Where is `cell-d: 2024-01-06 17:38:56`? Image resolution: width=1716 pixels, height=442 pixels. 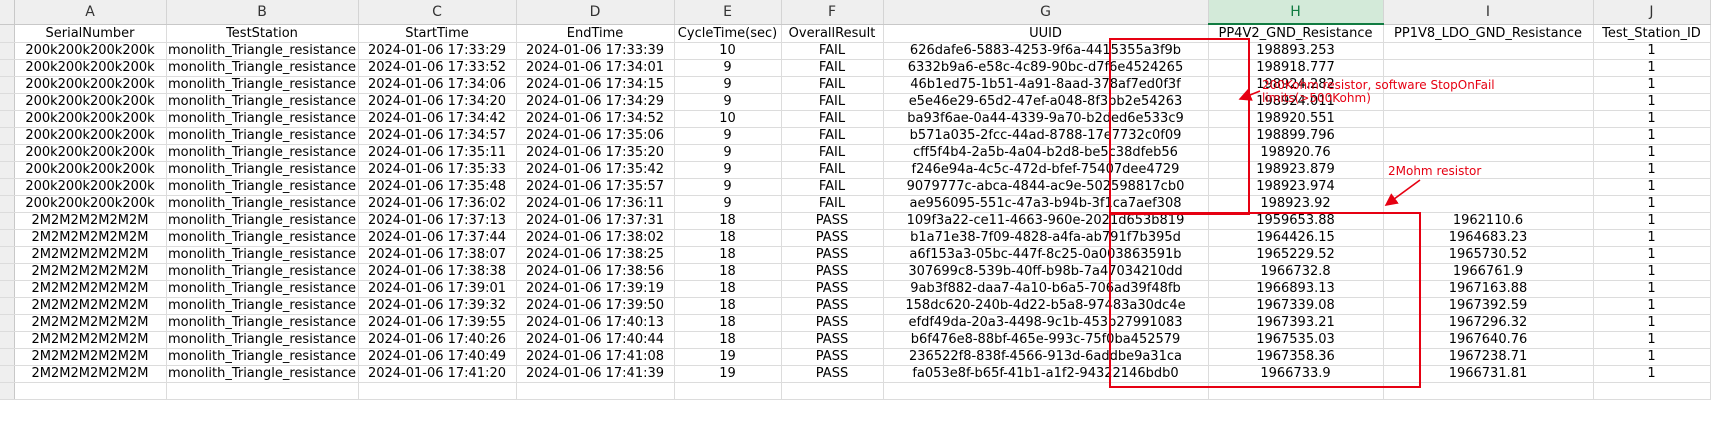
cell-d: 2024-01-06 17:38:56 is located at coordinates (595, 272).